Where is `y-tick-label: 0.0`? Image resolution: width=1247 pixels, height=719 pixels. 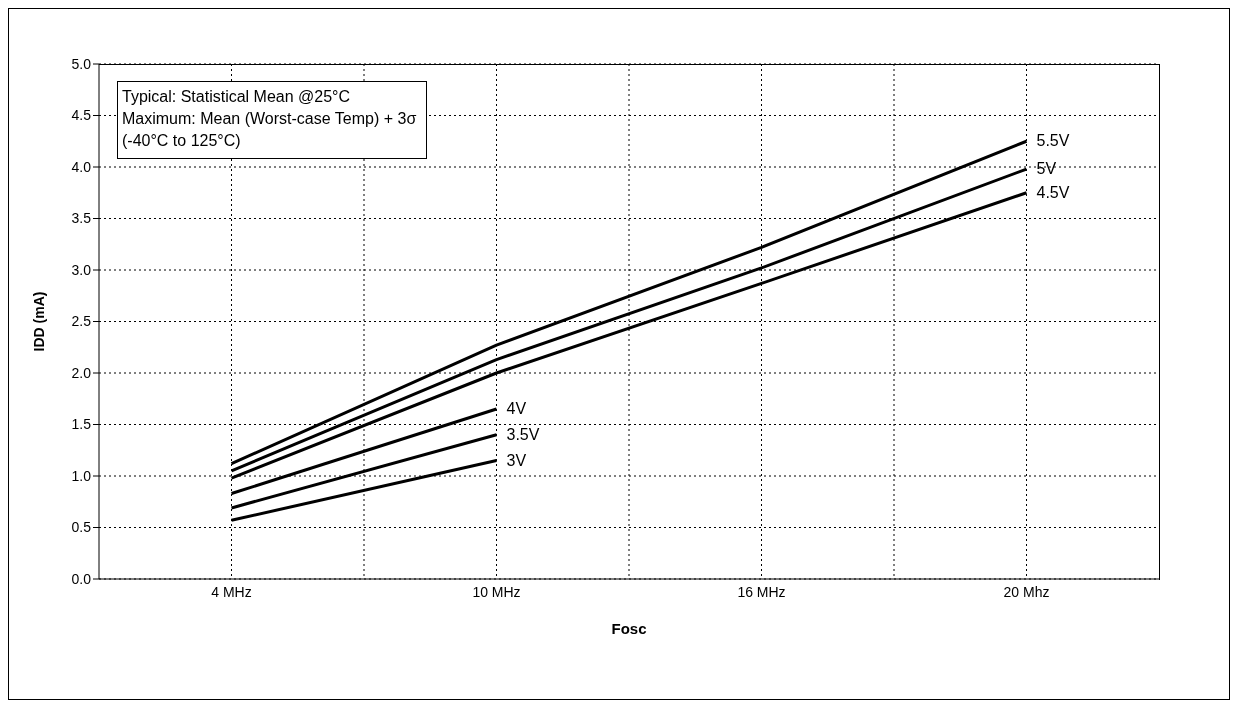 y-tick-label: 0.0 is located at coordinates (81, 578).